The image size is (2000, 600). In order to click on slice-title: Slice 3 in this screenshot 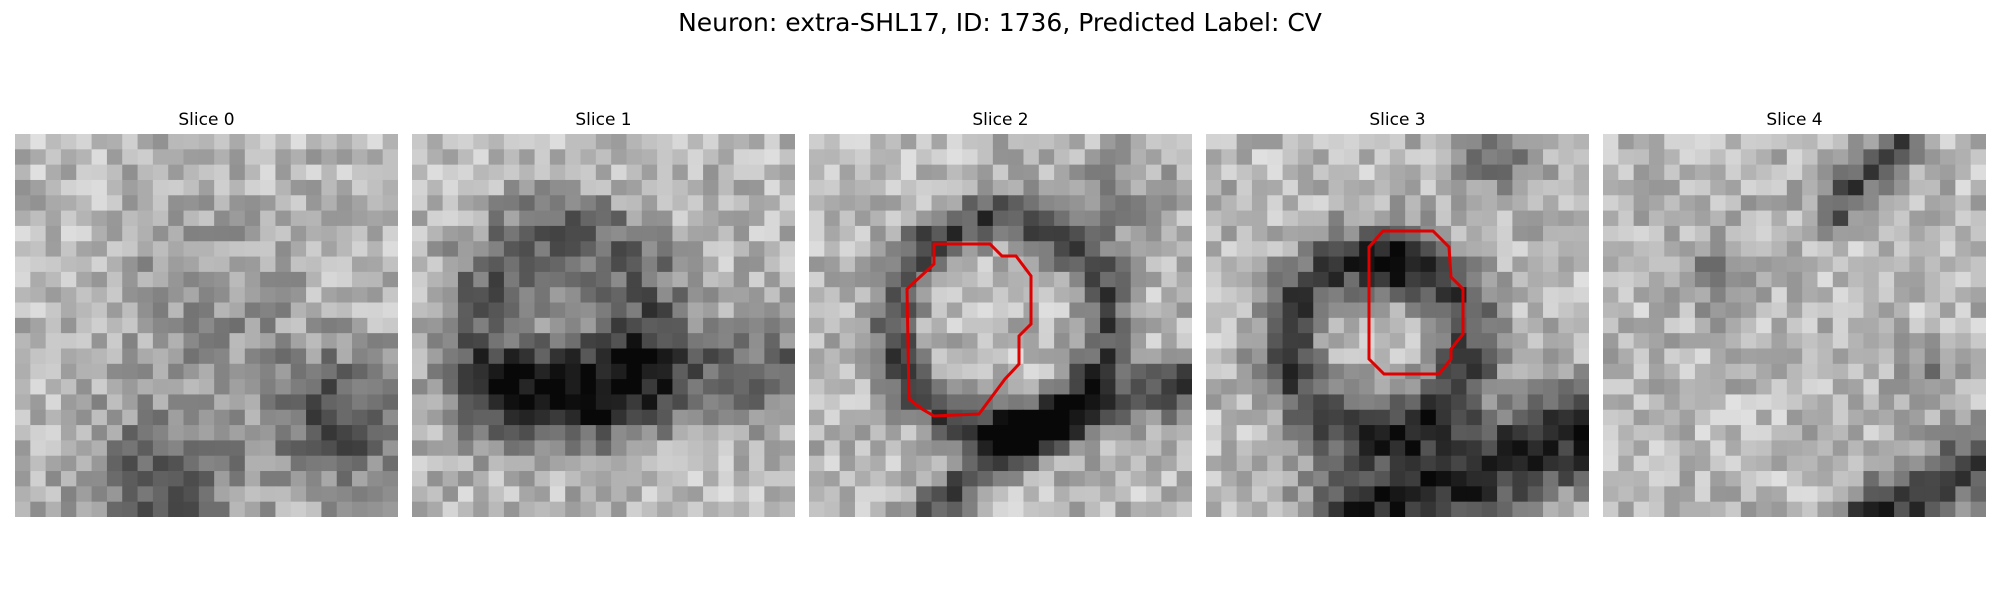, I will do `click(1397, 120)`.